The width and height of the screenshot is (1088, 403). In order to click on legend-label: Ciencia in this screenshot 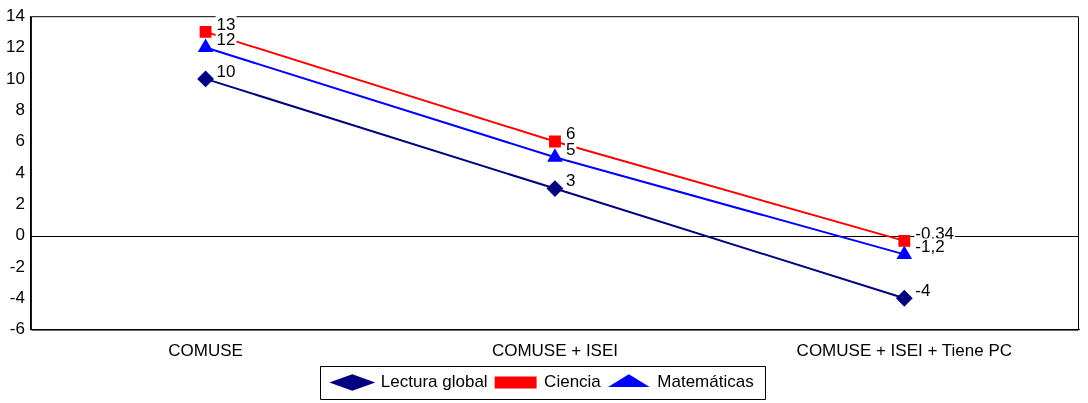, I will do `click(573, 382)`.